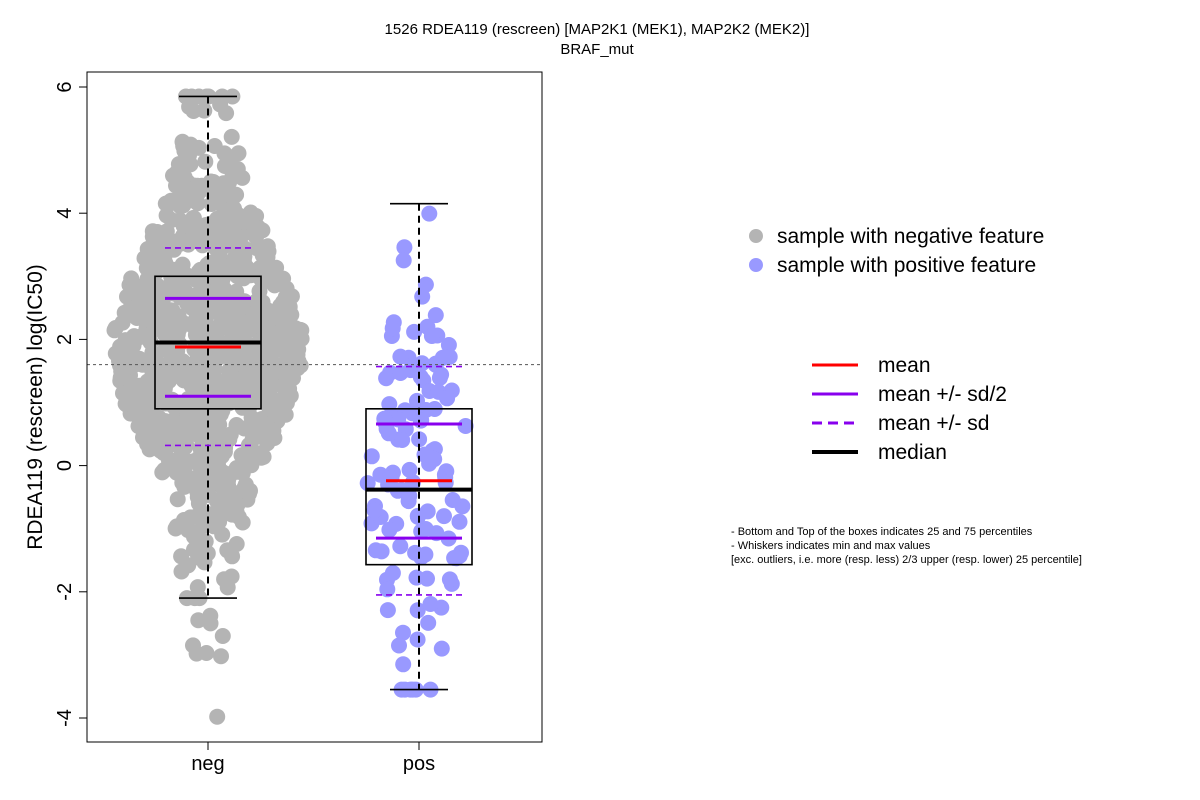 This screenshot has width=1200, height=800. I want to click on x-tick-label: neg, so click(207, 764).